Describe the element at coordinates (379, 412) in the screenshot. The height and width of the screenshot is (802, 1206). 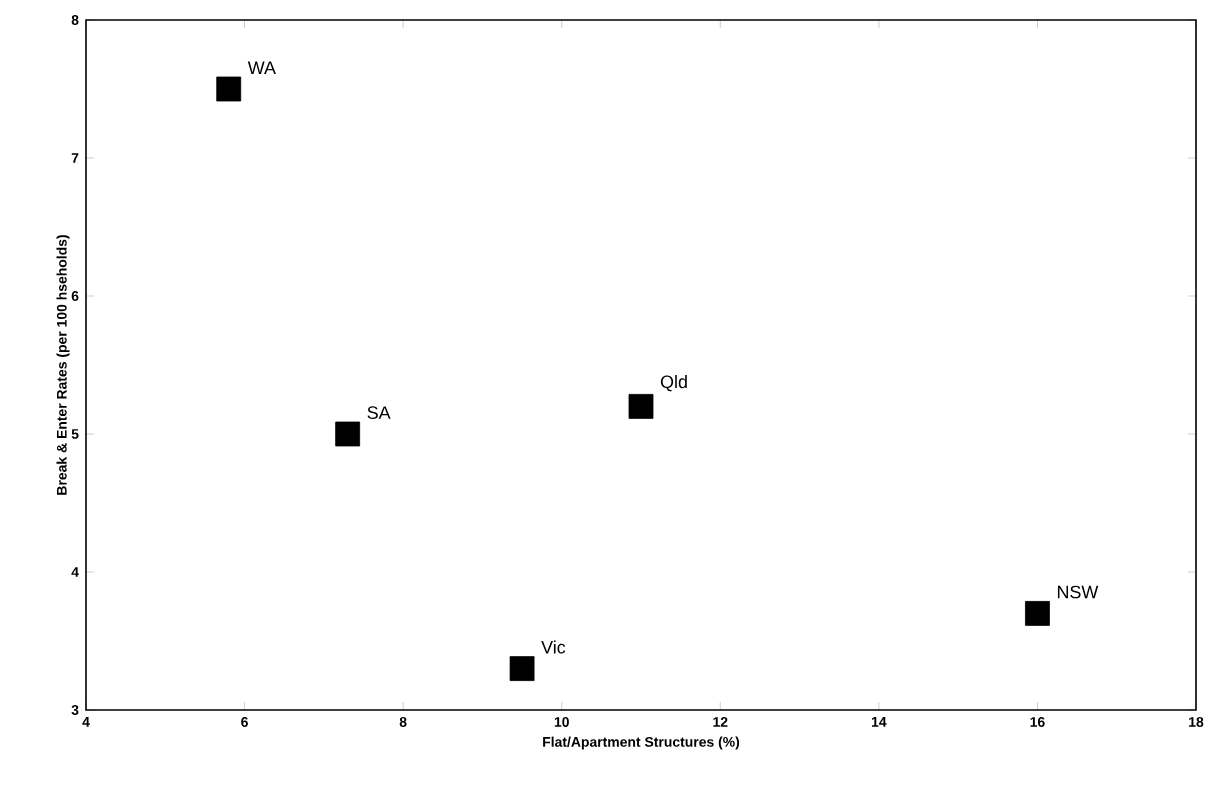
I see `series-label: SA` at that location.